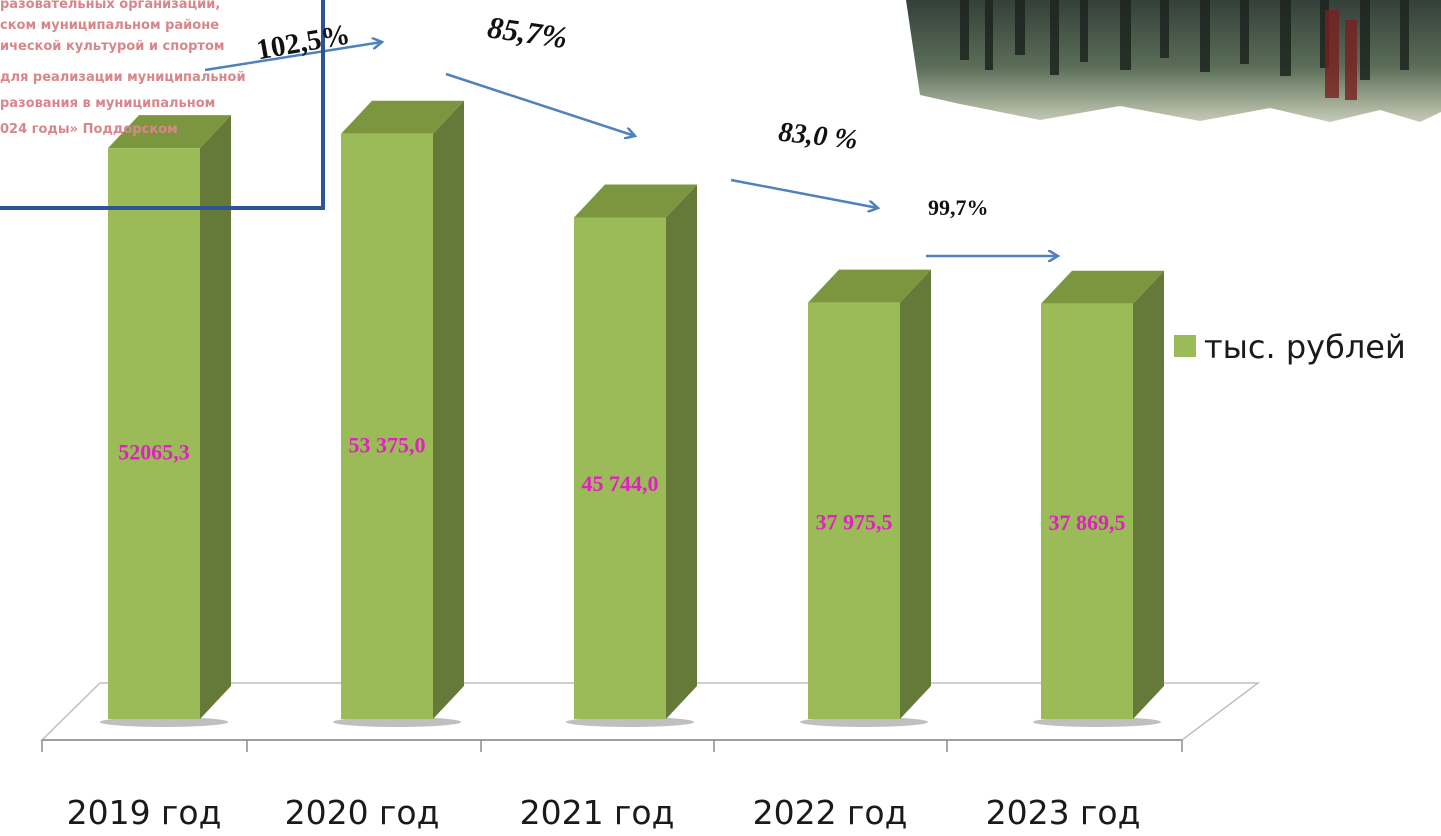  I want to click on data-label: 37 975,5, so click(854, 522).